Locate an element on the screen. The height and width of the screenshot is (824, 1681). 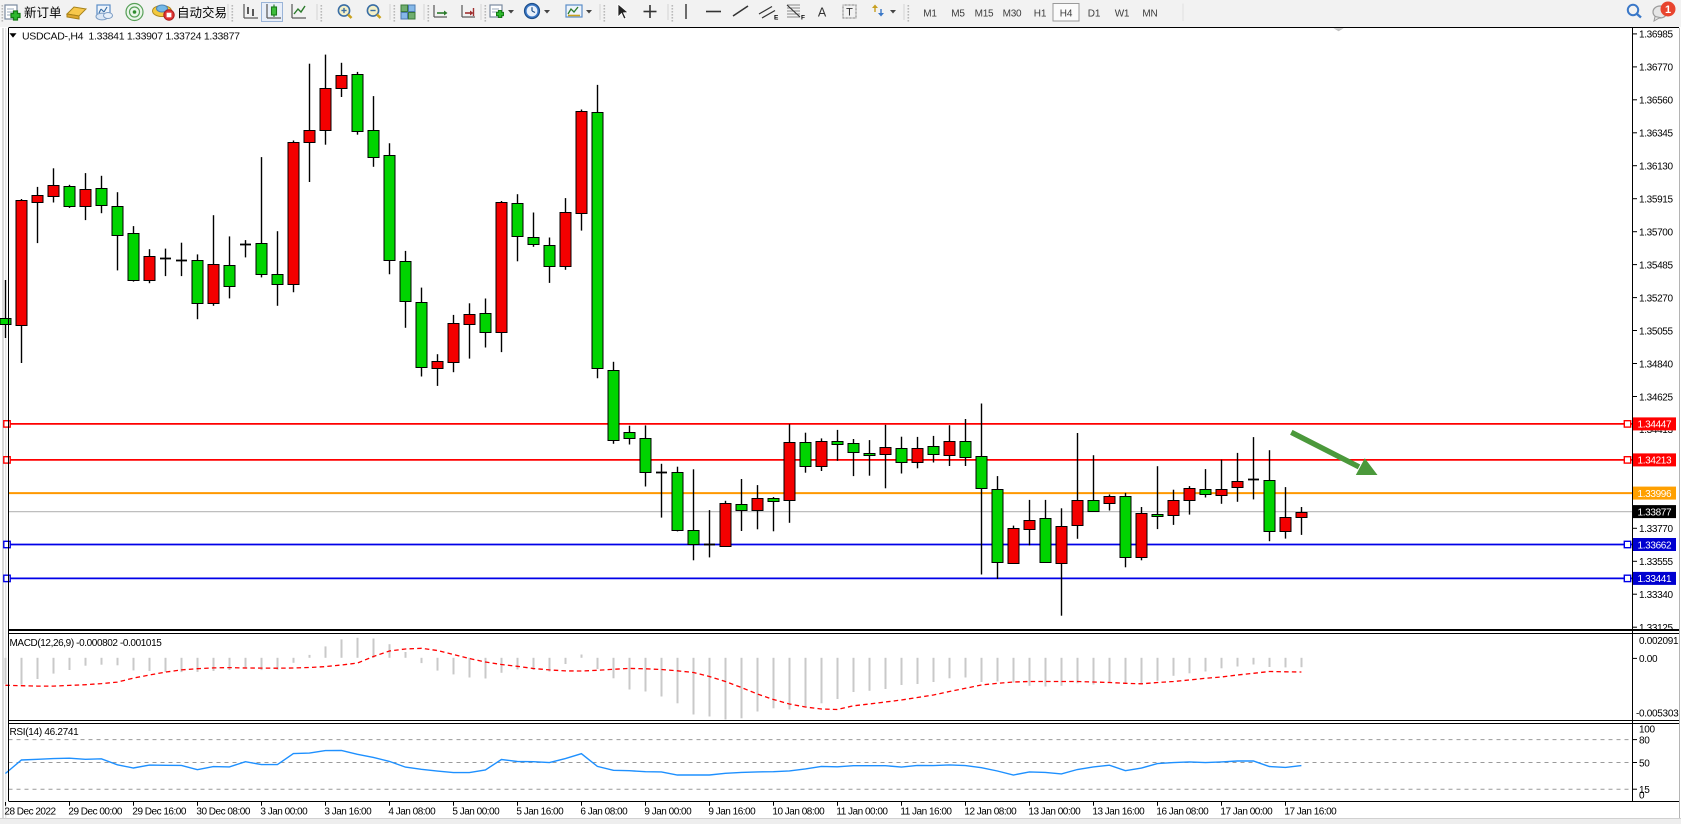
svg-text: 1.35700 is located at coordinates (1656, 233).